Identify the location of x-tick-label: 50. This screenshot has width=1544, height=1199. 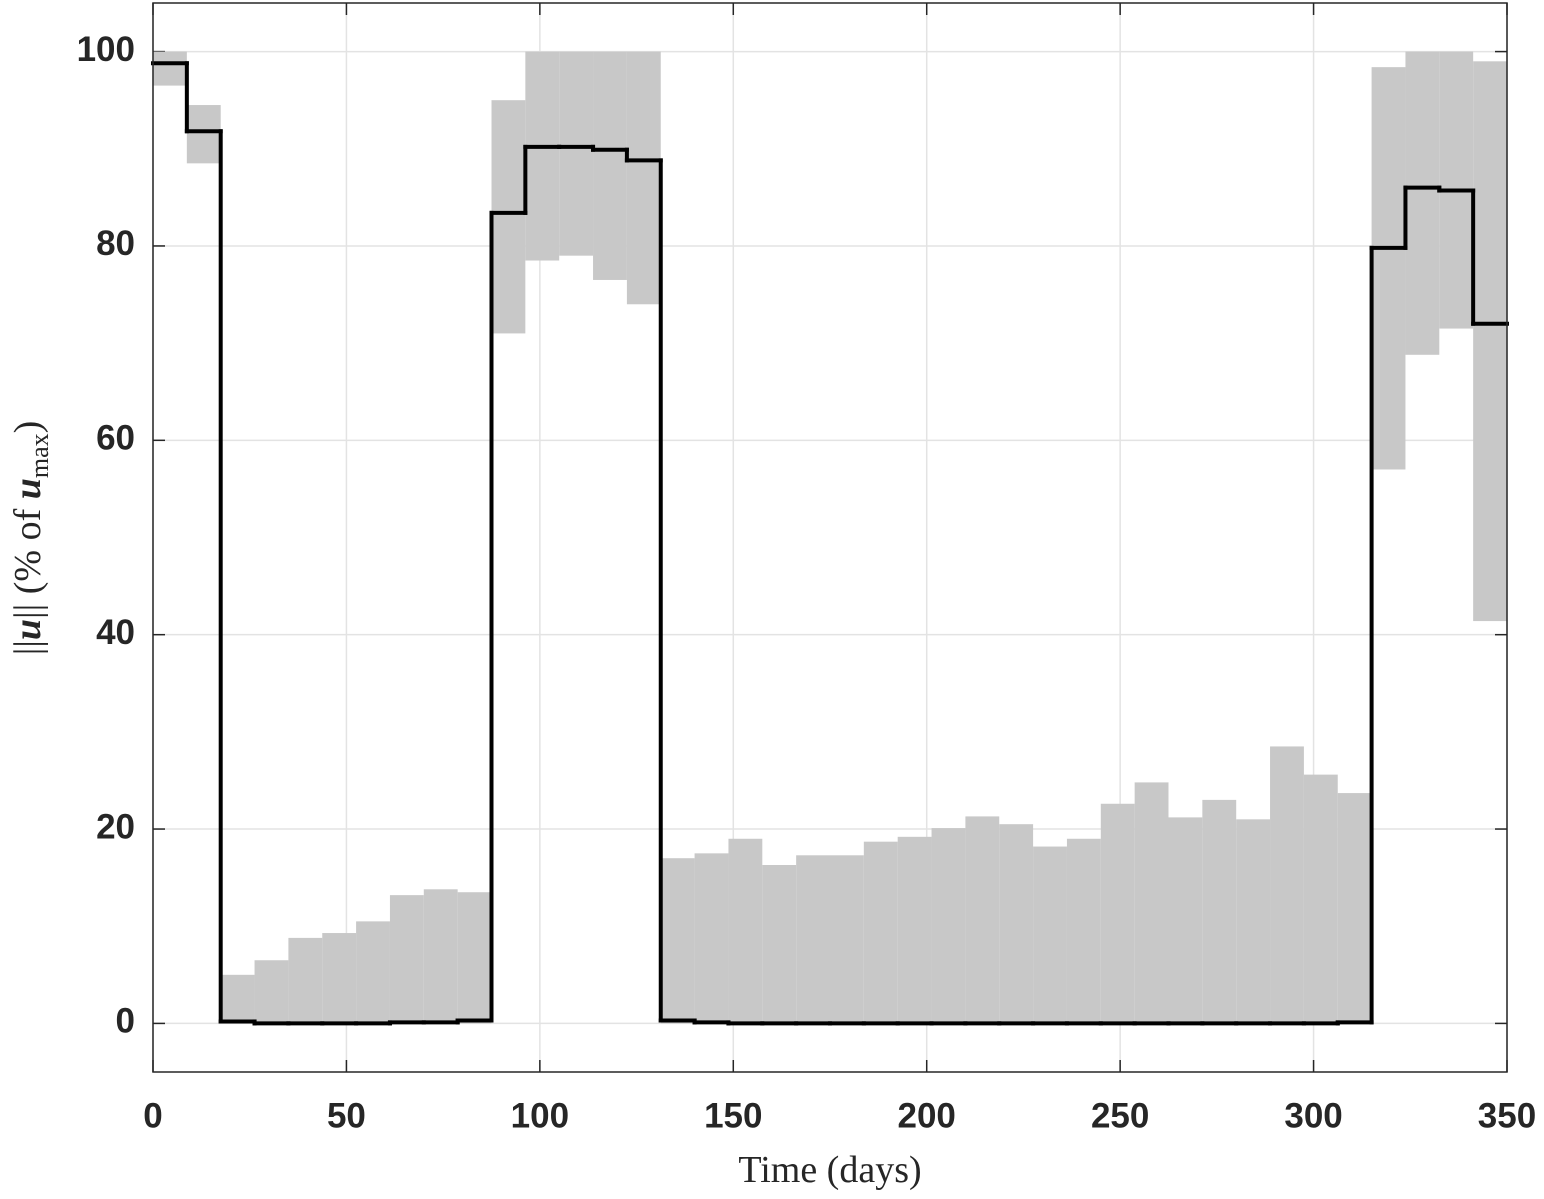
(346, 1115).